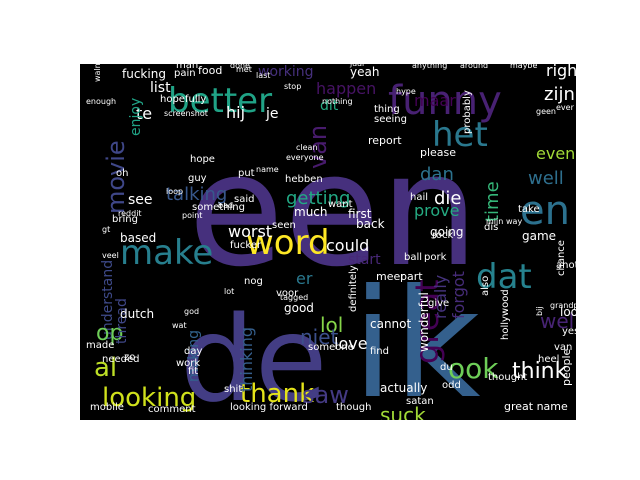 The width and height of the screenshot is (640, 480). What do you see at coordinates (269, 407) in the screenshot?
I see `cloud-word: looking forward` at bounding box center [269, 407].